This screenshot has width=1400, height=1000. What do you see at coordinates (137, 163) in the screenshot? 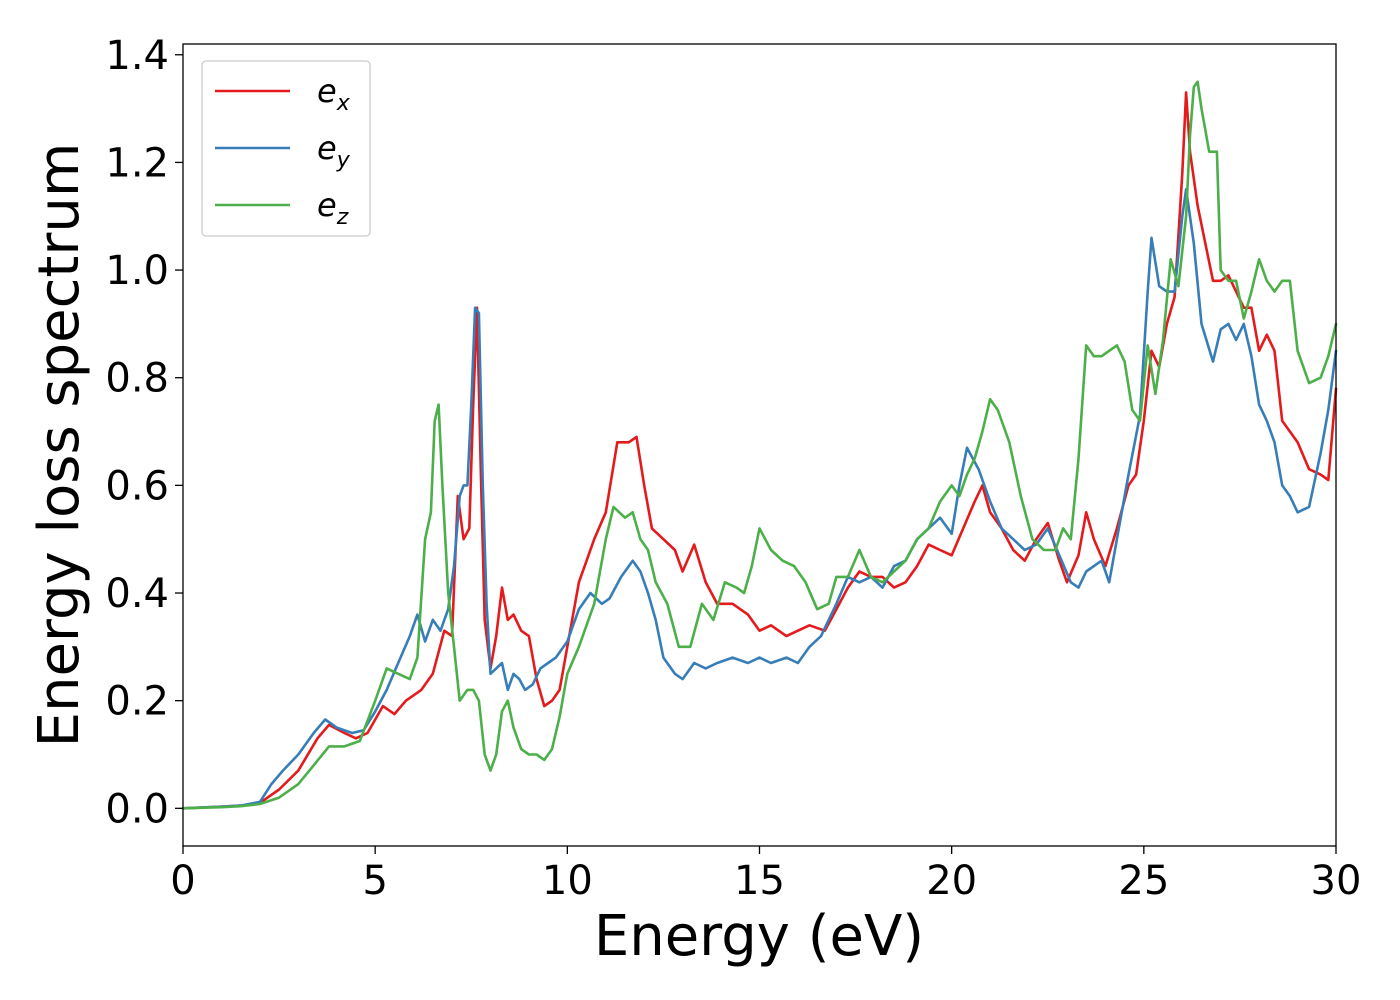
I see `y-tick-label: 1.2` at bounding box center [137, 163].